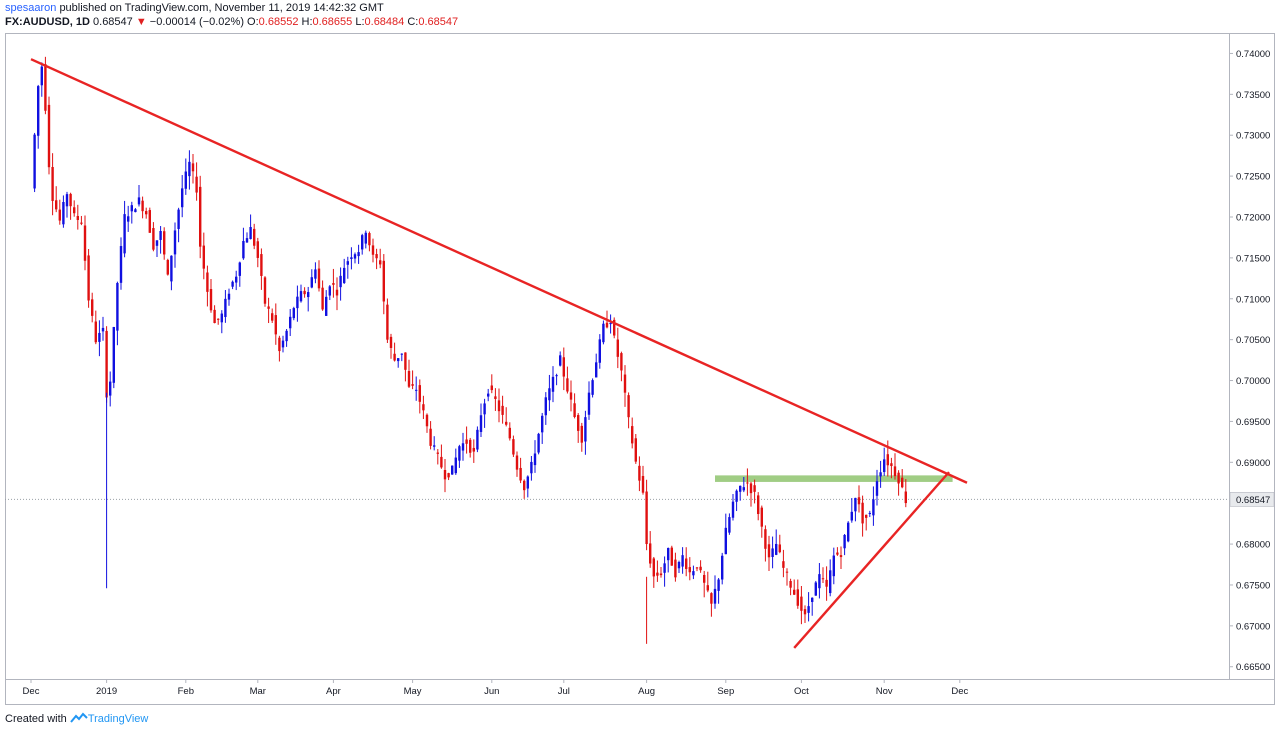 This screenshot has height=732, width=1280. Describe the element at coordinates (113, 22) in the screenshot. I see `last-price: 0.68547` at that location.